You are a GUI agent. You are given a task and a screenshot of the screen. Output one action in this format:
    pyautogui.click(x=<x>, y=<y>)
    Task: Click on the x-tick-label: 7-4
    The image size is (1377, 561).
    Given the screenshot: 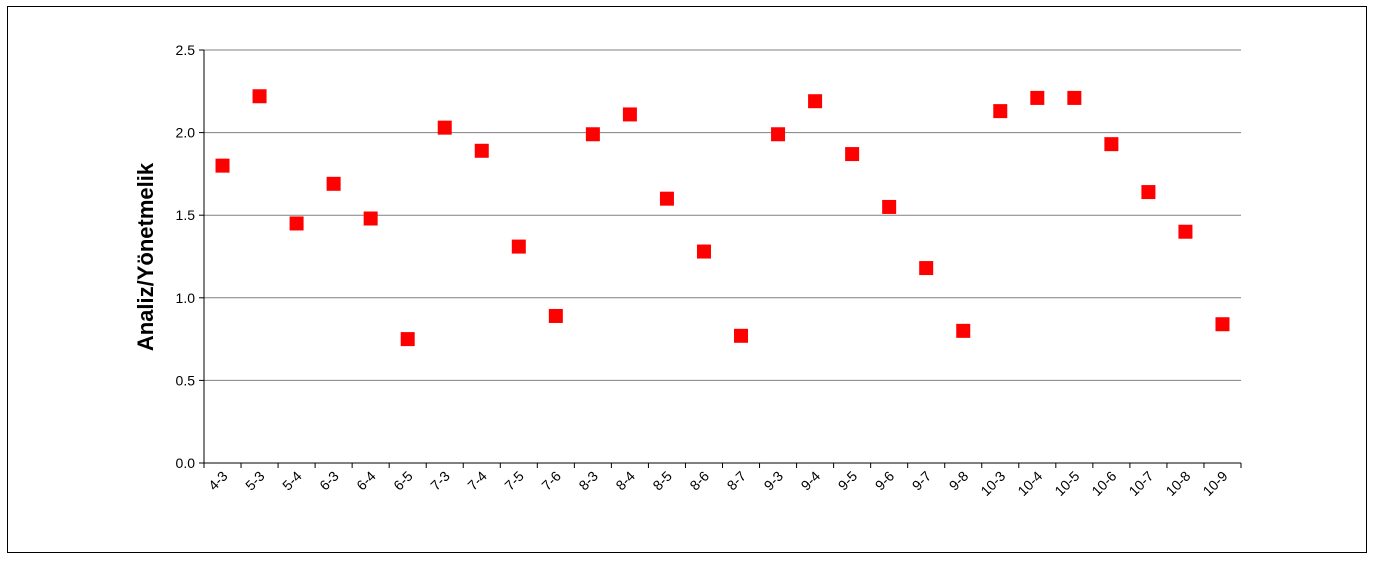 What is the action you would take?
    pyautogui.click(x=477, y=481)
    